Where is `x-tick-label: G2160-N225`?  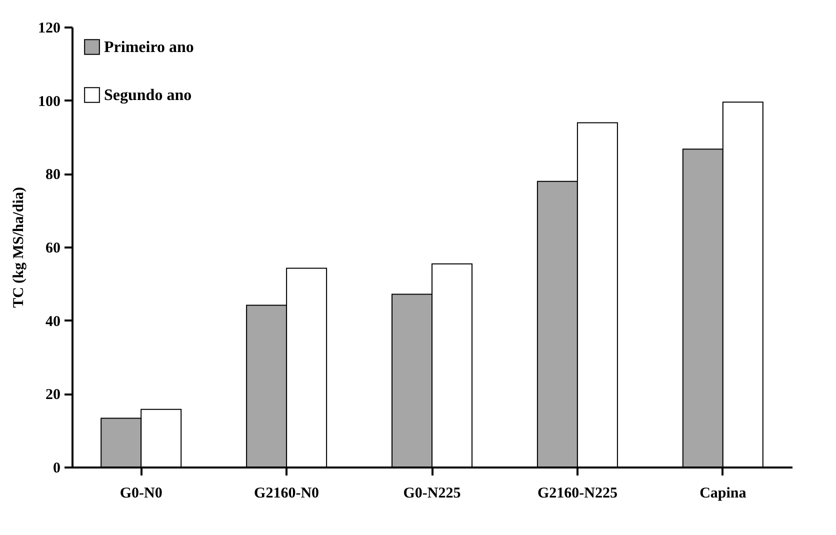 x-tick-label: G2160-N225 is located at coordinates (577, 494).